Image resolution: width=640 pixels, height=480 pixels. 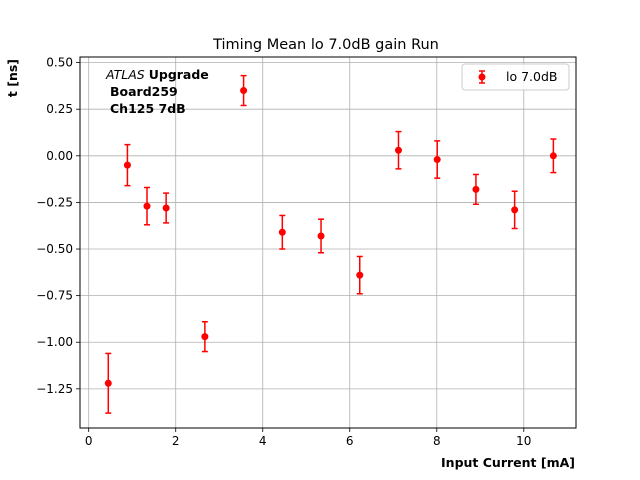 I want to click on annotation-line-2: Board259, so click(x=144, y=91).